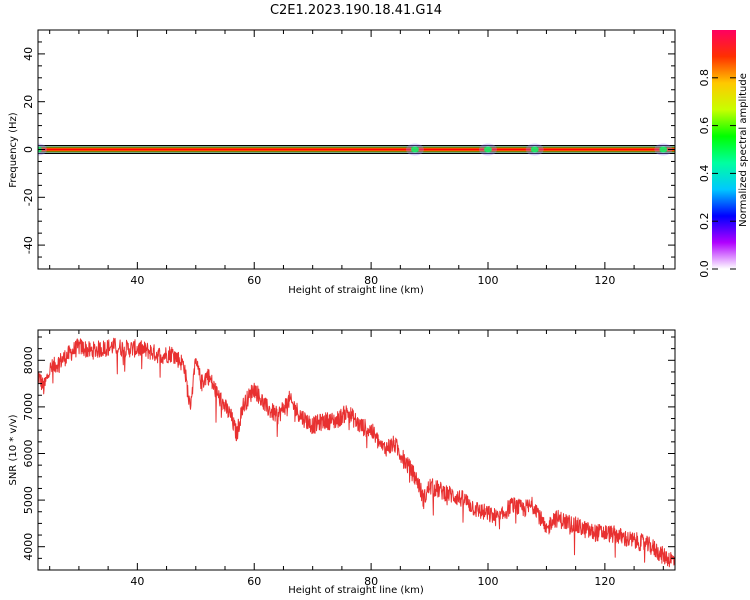  Describe the element at coordinates (28, 407) in the screenshot. I see `snr-ytick-label: 7000` at that location.